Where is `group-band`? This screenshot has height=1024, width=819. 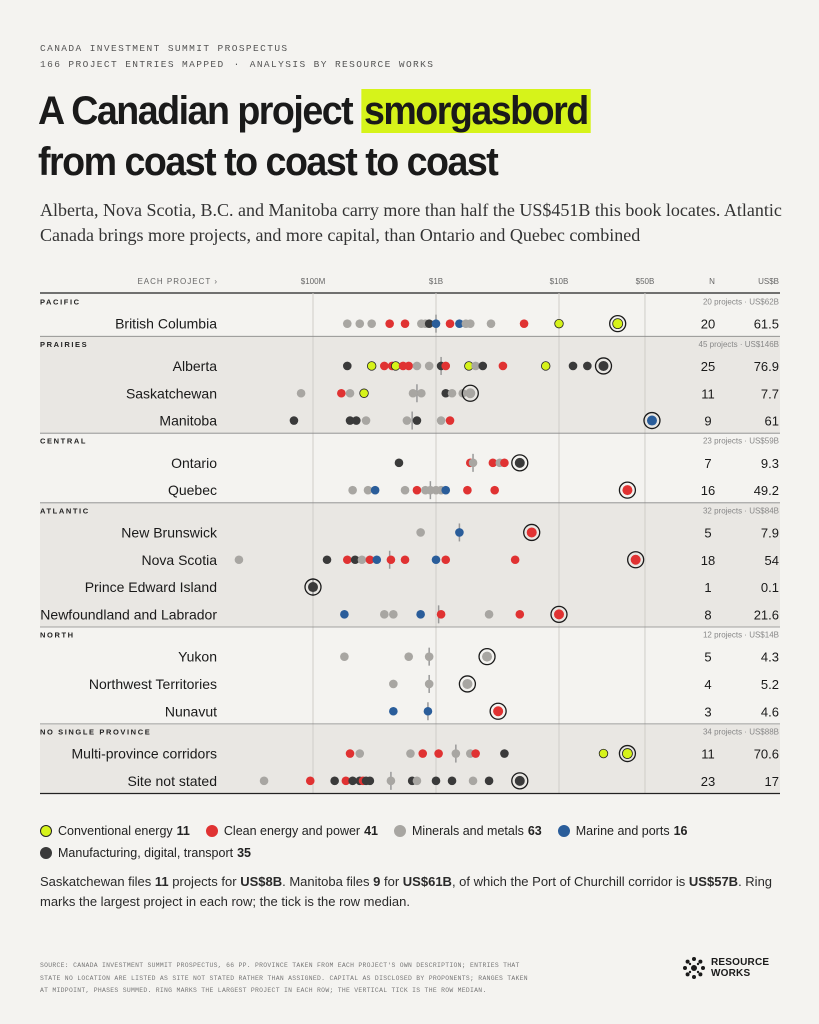 group-band is located at coordinates (410, 564).